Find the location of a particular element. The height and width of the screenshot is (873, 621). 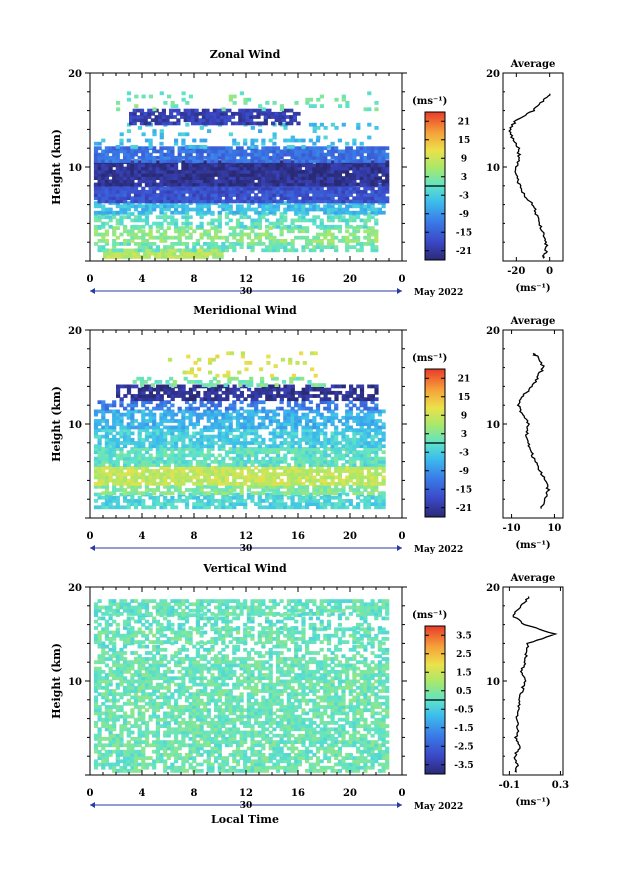

colorbar-tick-label: -3 is located at coordinates (464, 196).